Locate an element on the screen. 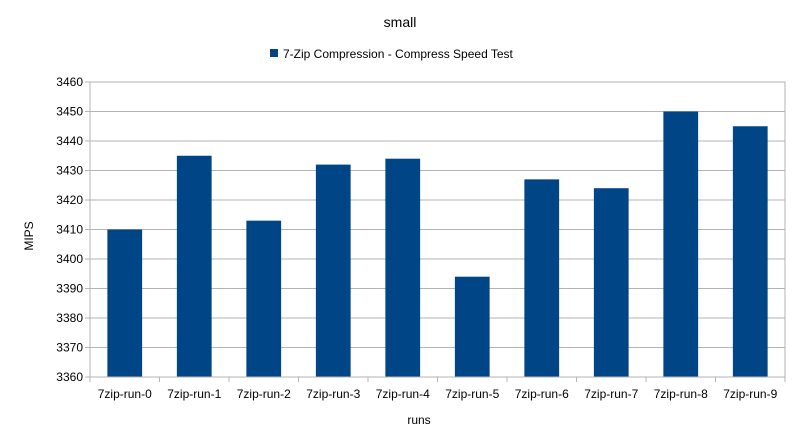  x-tick-label: 7zip-run-6 is located at coordinates (542, 394).